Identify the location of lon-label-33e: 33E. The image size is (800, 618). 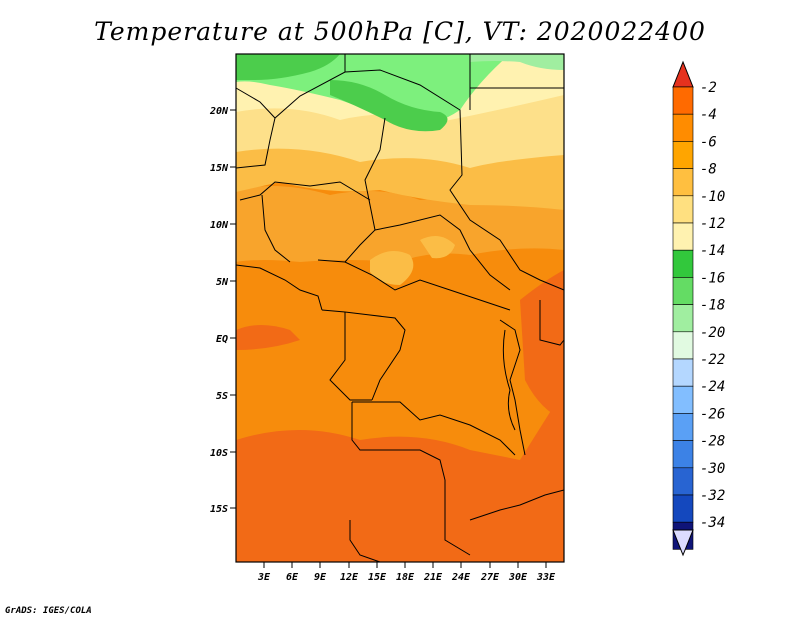
(546, 577).